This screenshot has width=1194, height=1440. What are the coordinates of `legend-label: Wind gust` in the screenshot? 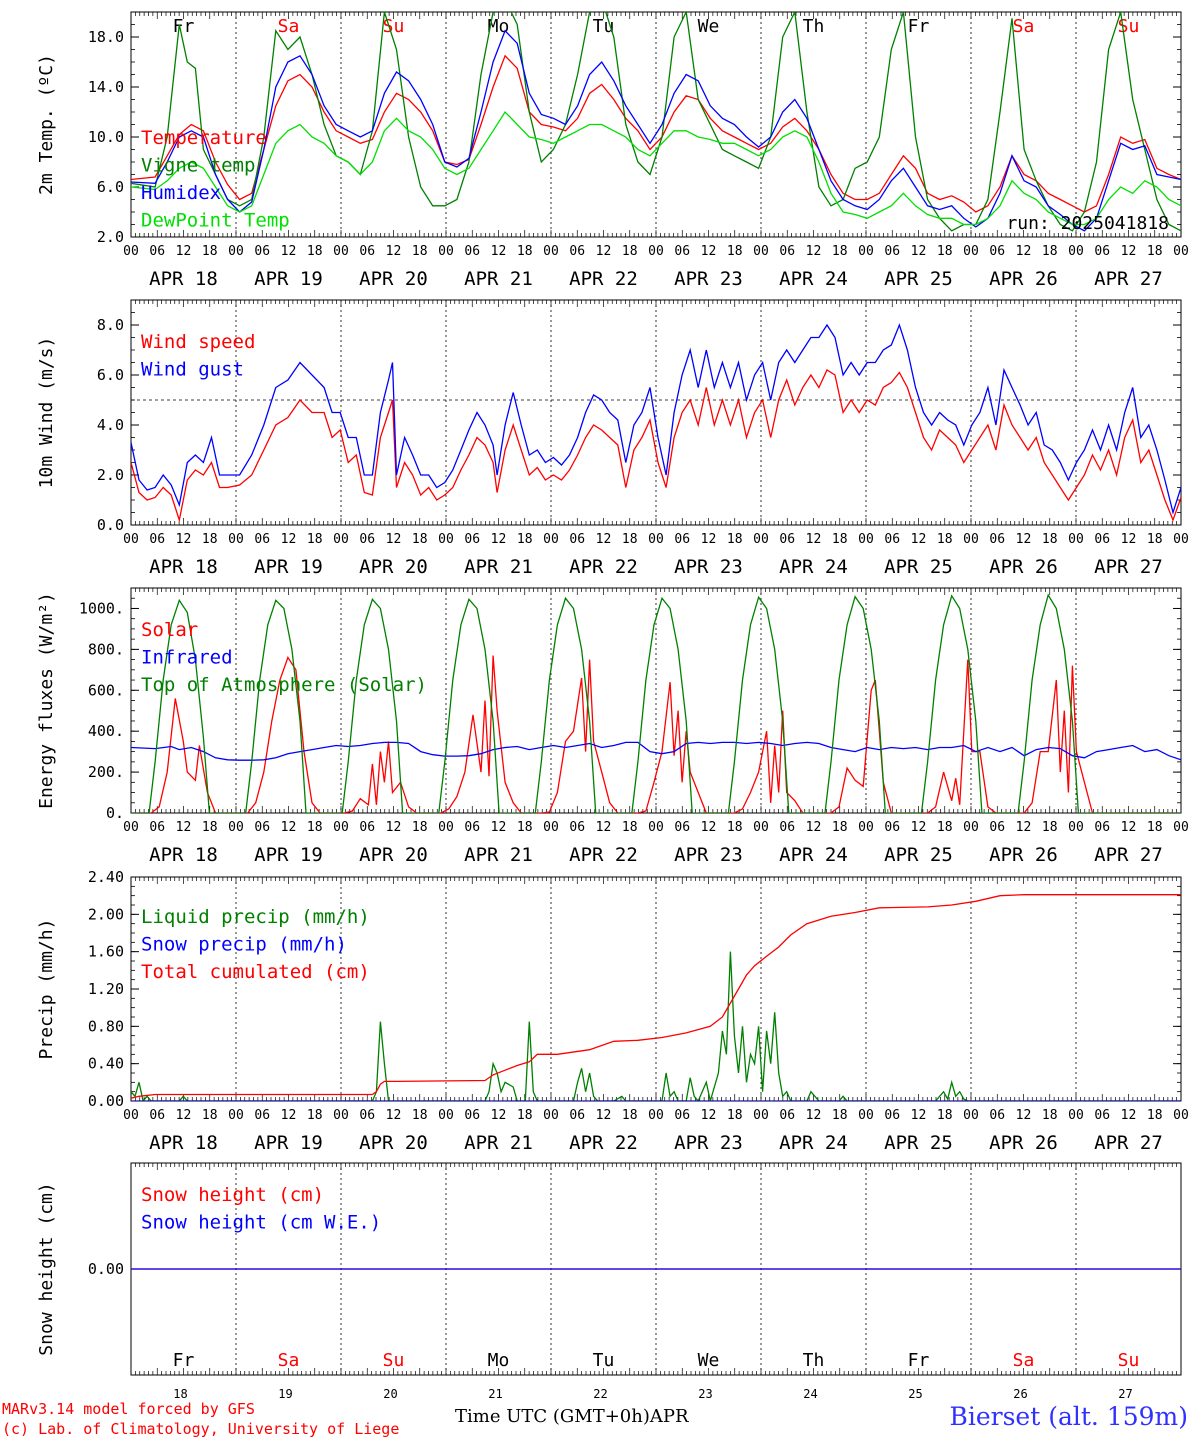 It's located at (192, 370).